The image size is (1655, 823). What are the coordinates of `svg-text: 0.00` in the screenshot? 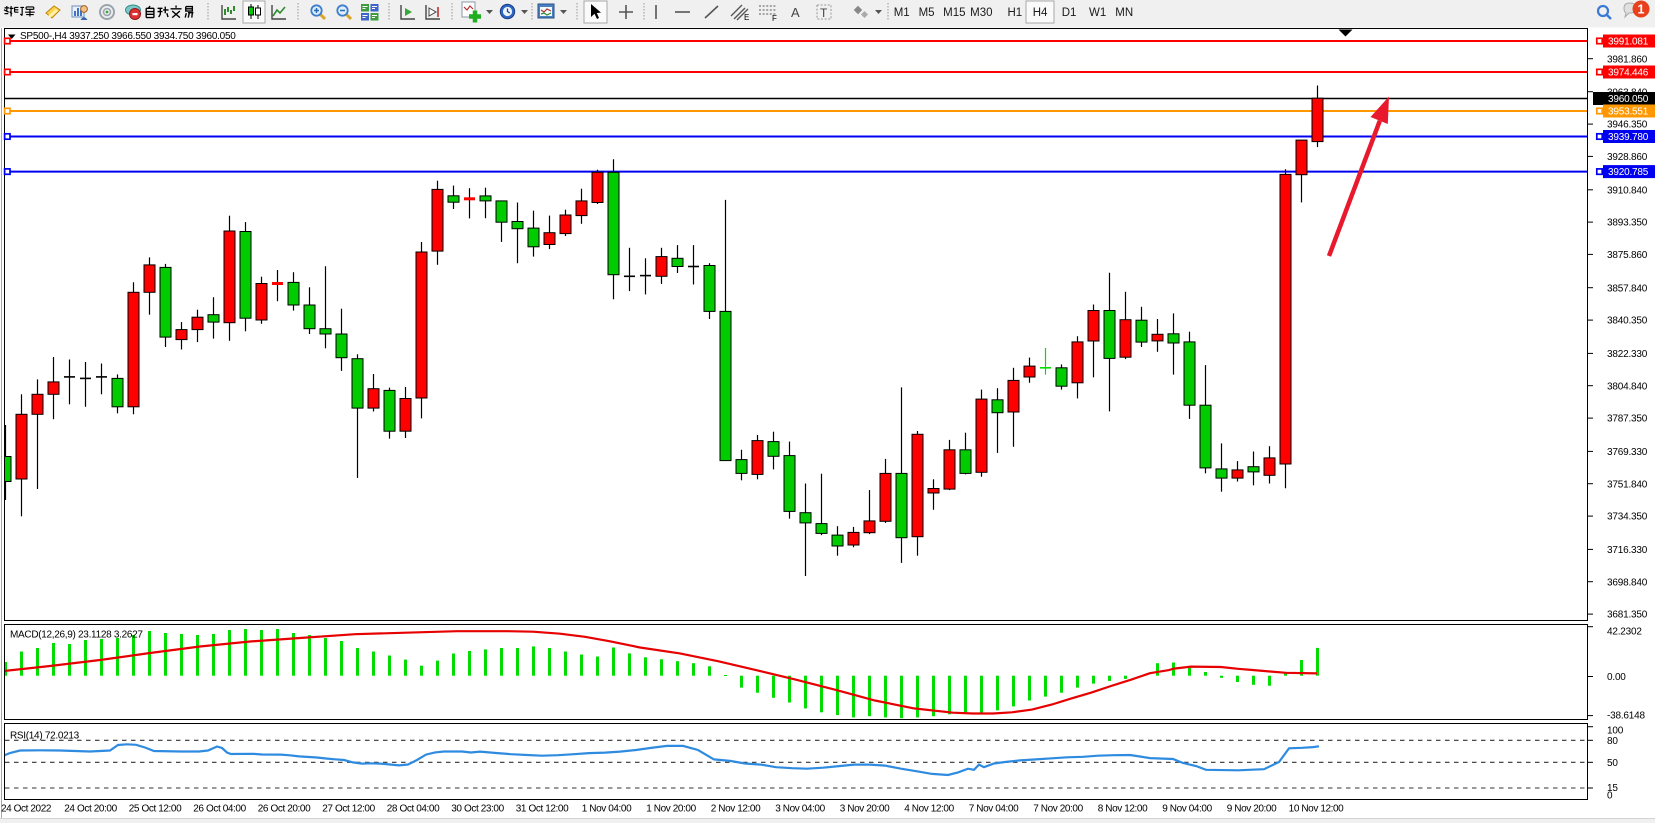 It's located at (1616, 677).